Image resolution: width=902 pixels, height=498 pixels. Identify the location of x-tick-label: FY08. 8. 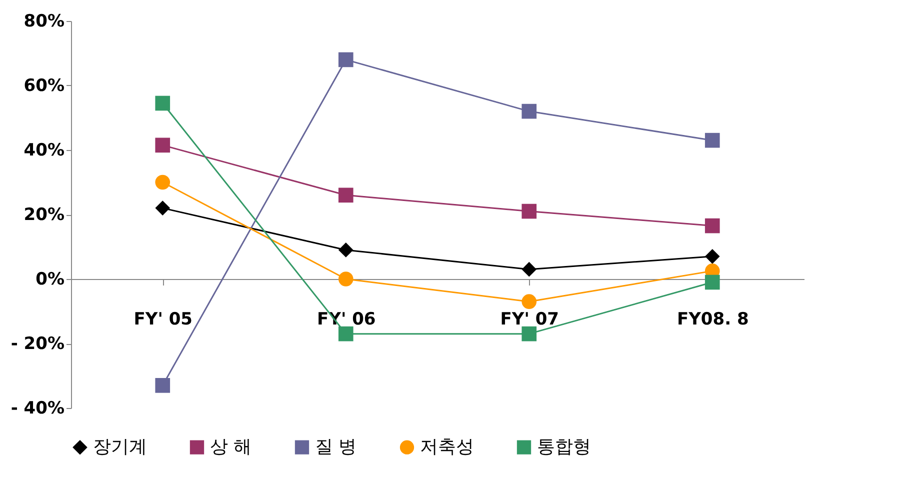
(712, 320).